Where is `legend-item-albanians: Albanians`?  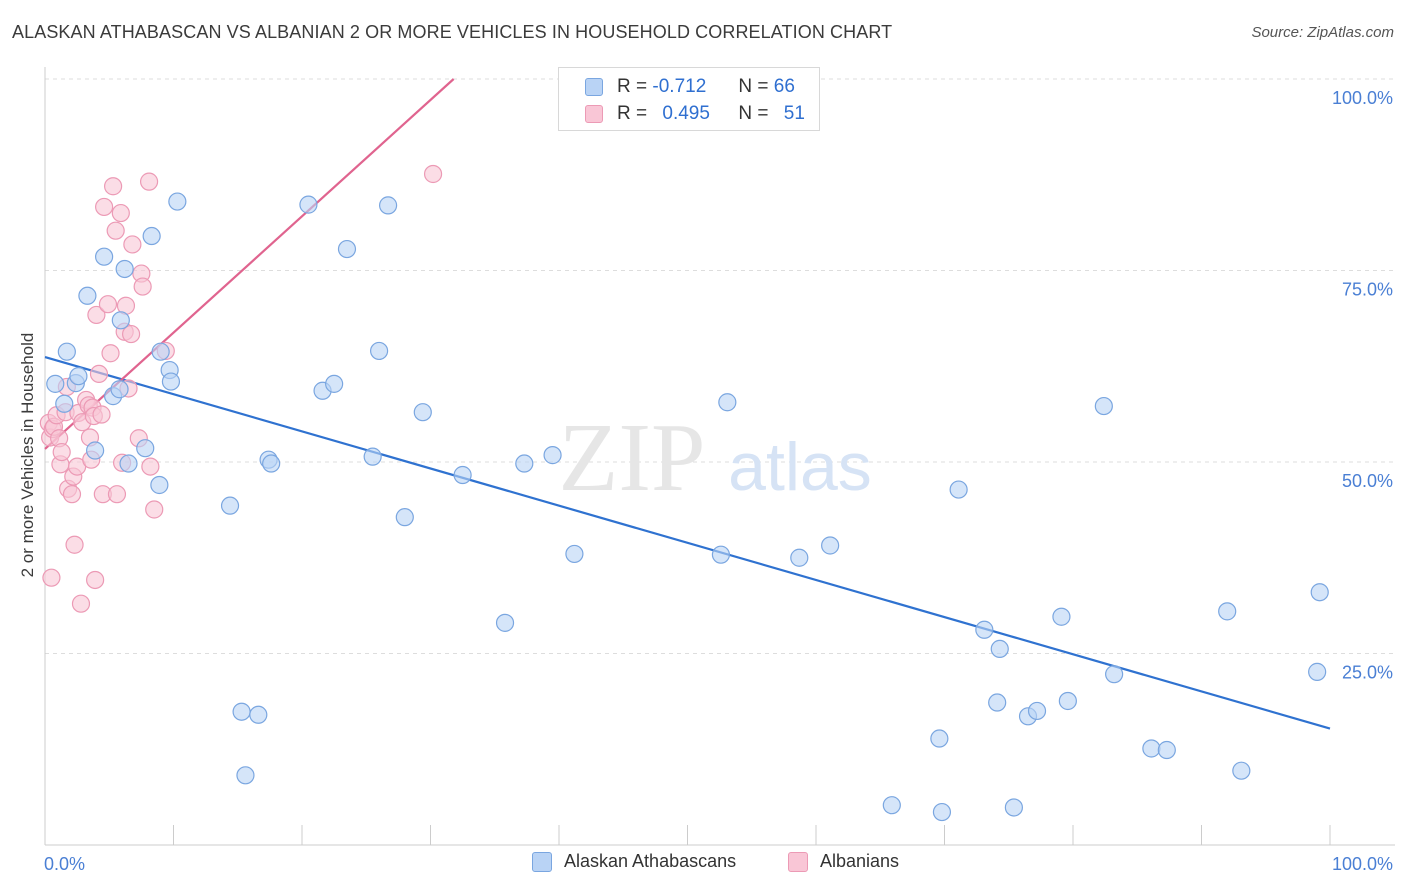 legend-item-albanians: Albanians is located at coordinates (843, 861).